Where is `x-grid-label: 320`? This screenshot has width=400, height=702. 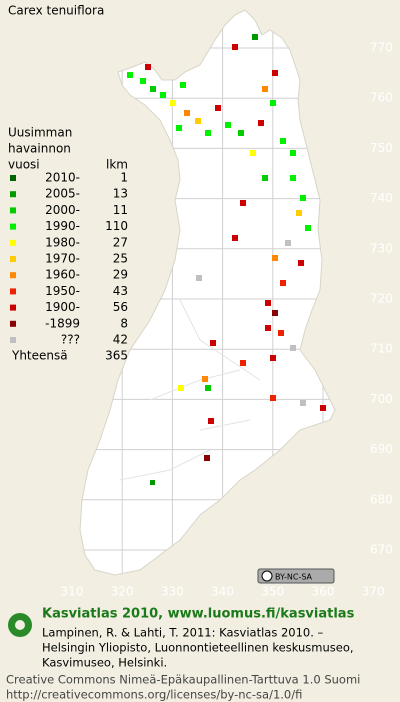 x-grid-label: 320 is located at coordinates (122, 592).